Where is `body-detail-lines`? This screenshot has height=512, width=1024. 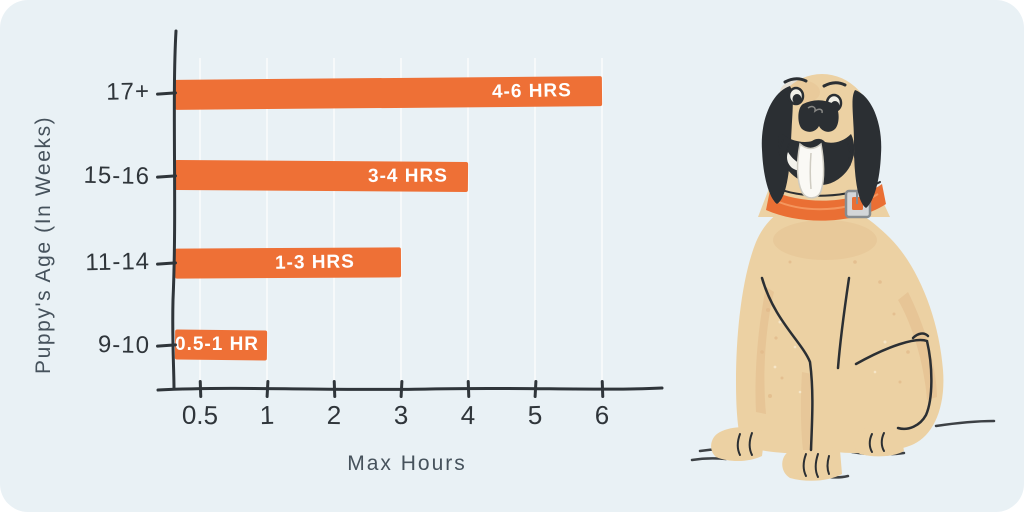
body-detail-lines is located at coordinates (834, 377).